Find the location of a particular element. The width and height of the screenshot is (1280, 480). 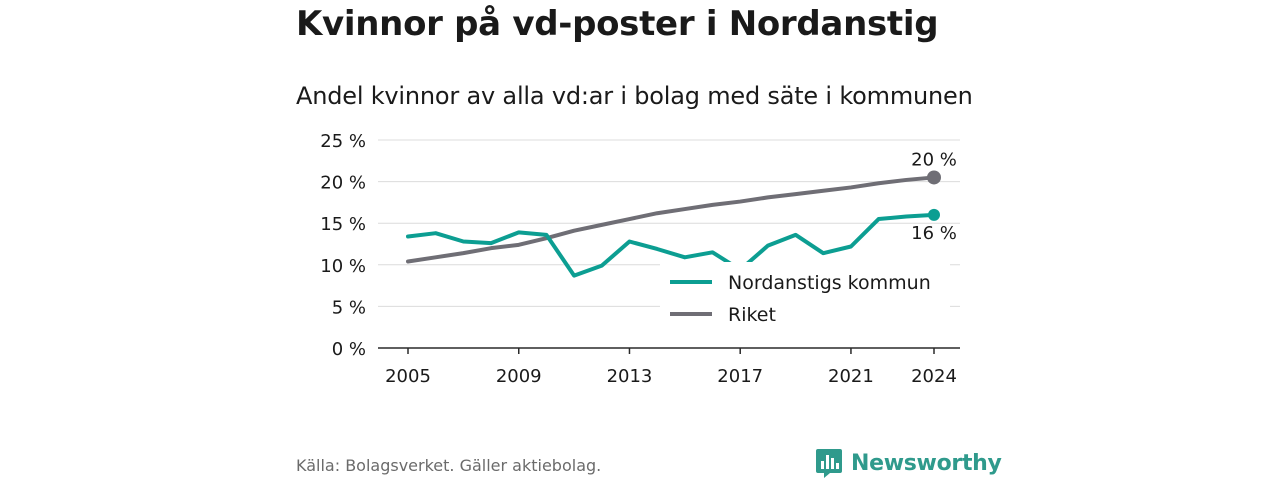

legend-label-riket: Riket is located at coordinates (752, 315).